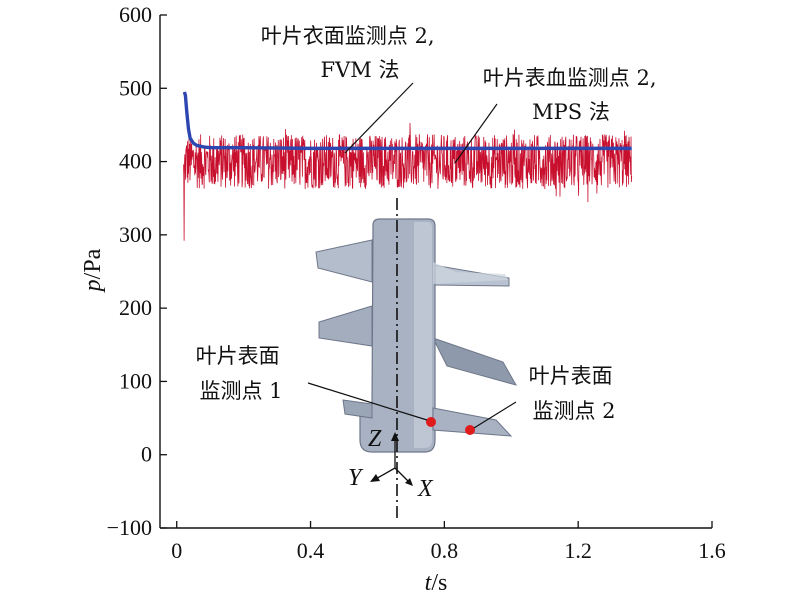  What do you see at coordinates (571, 376) in the screenshot?
I see `annotation-point-2-line1: 叶片表面` at bounding box center [571, 376].